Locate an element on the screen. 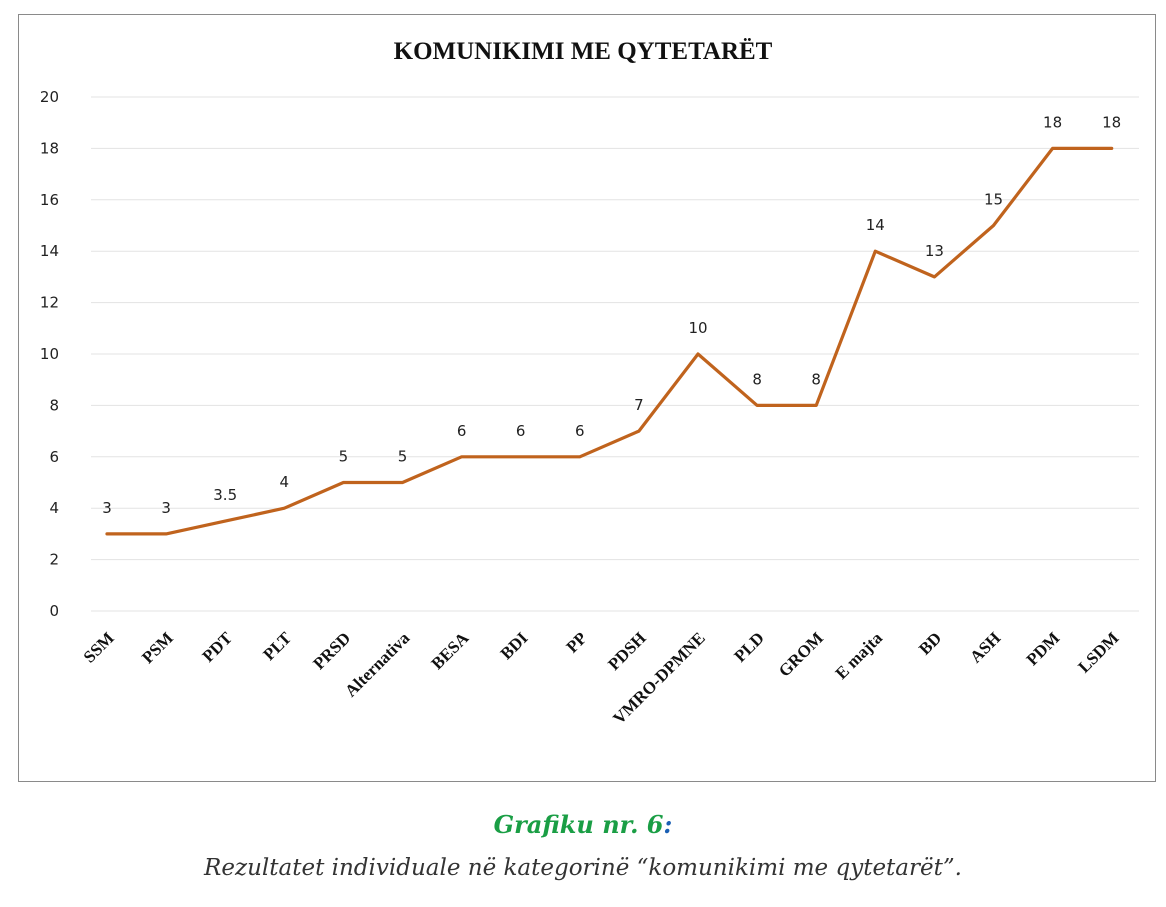  x-tick-label: PDT is located at coordinates (218, 647).